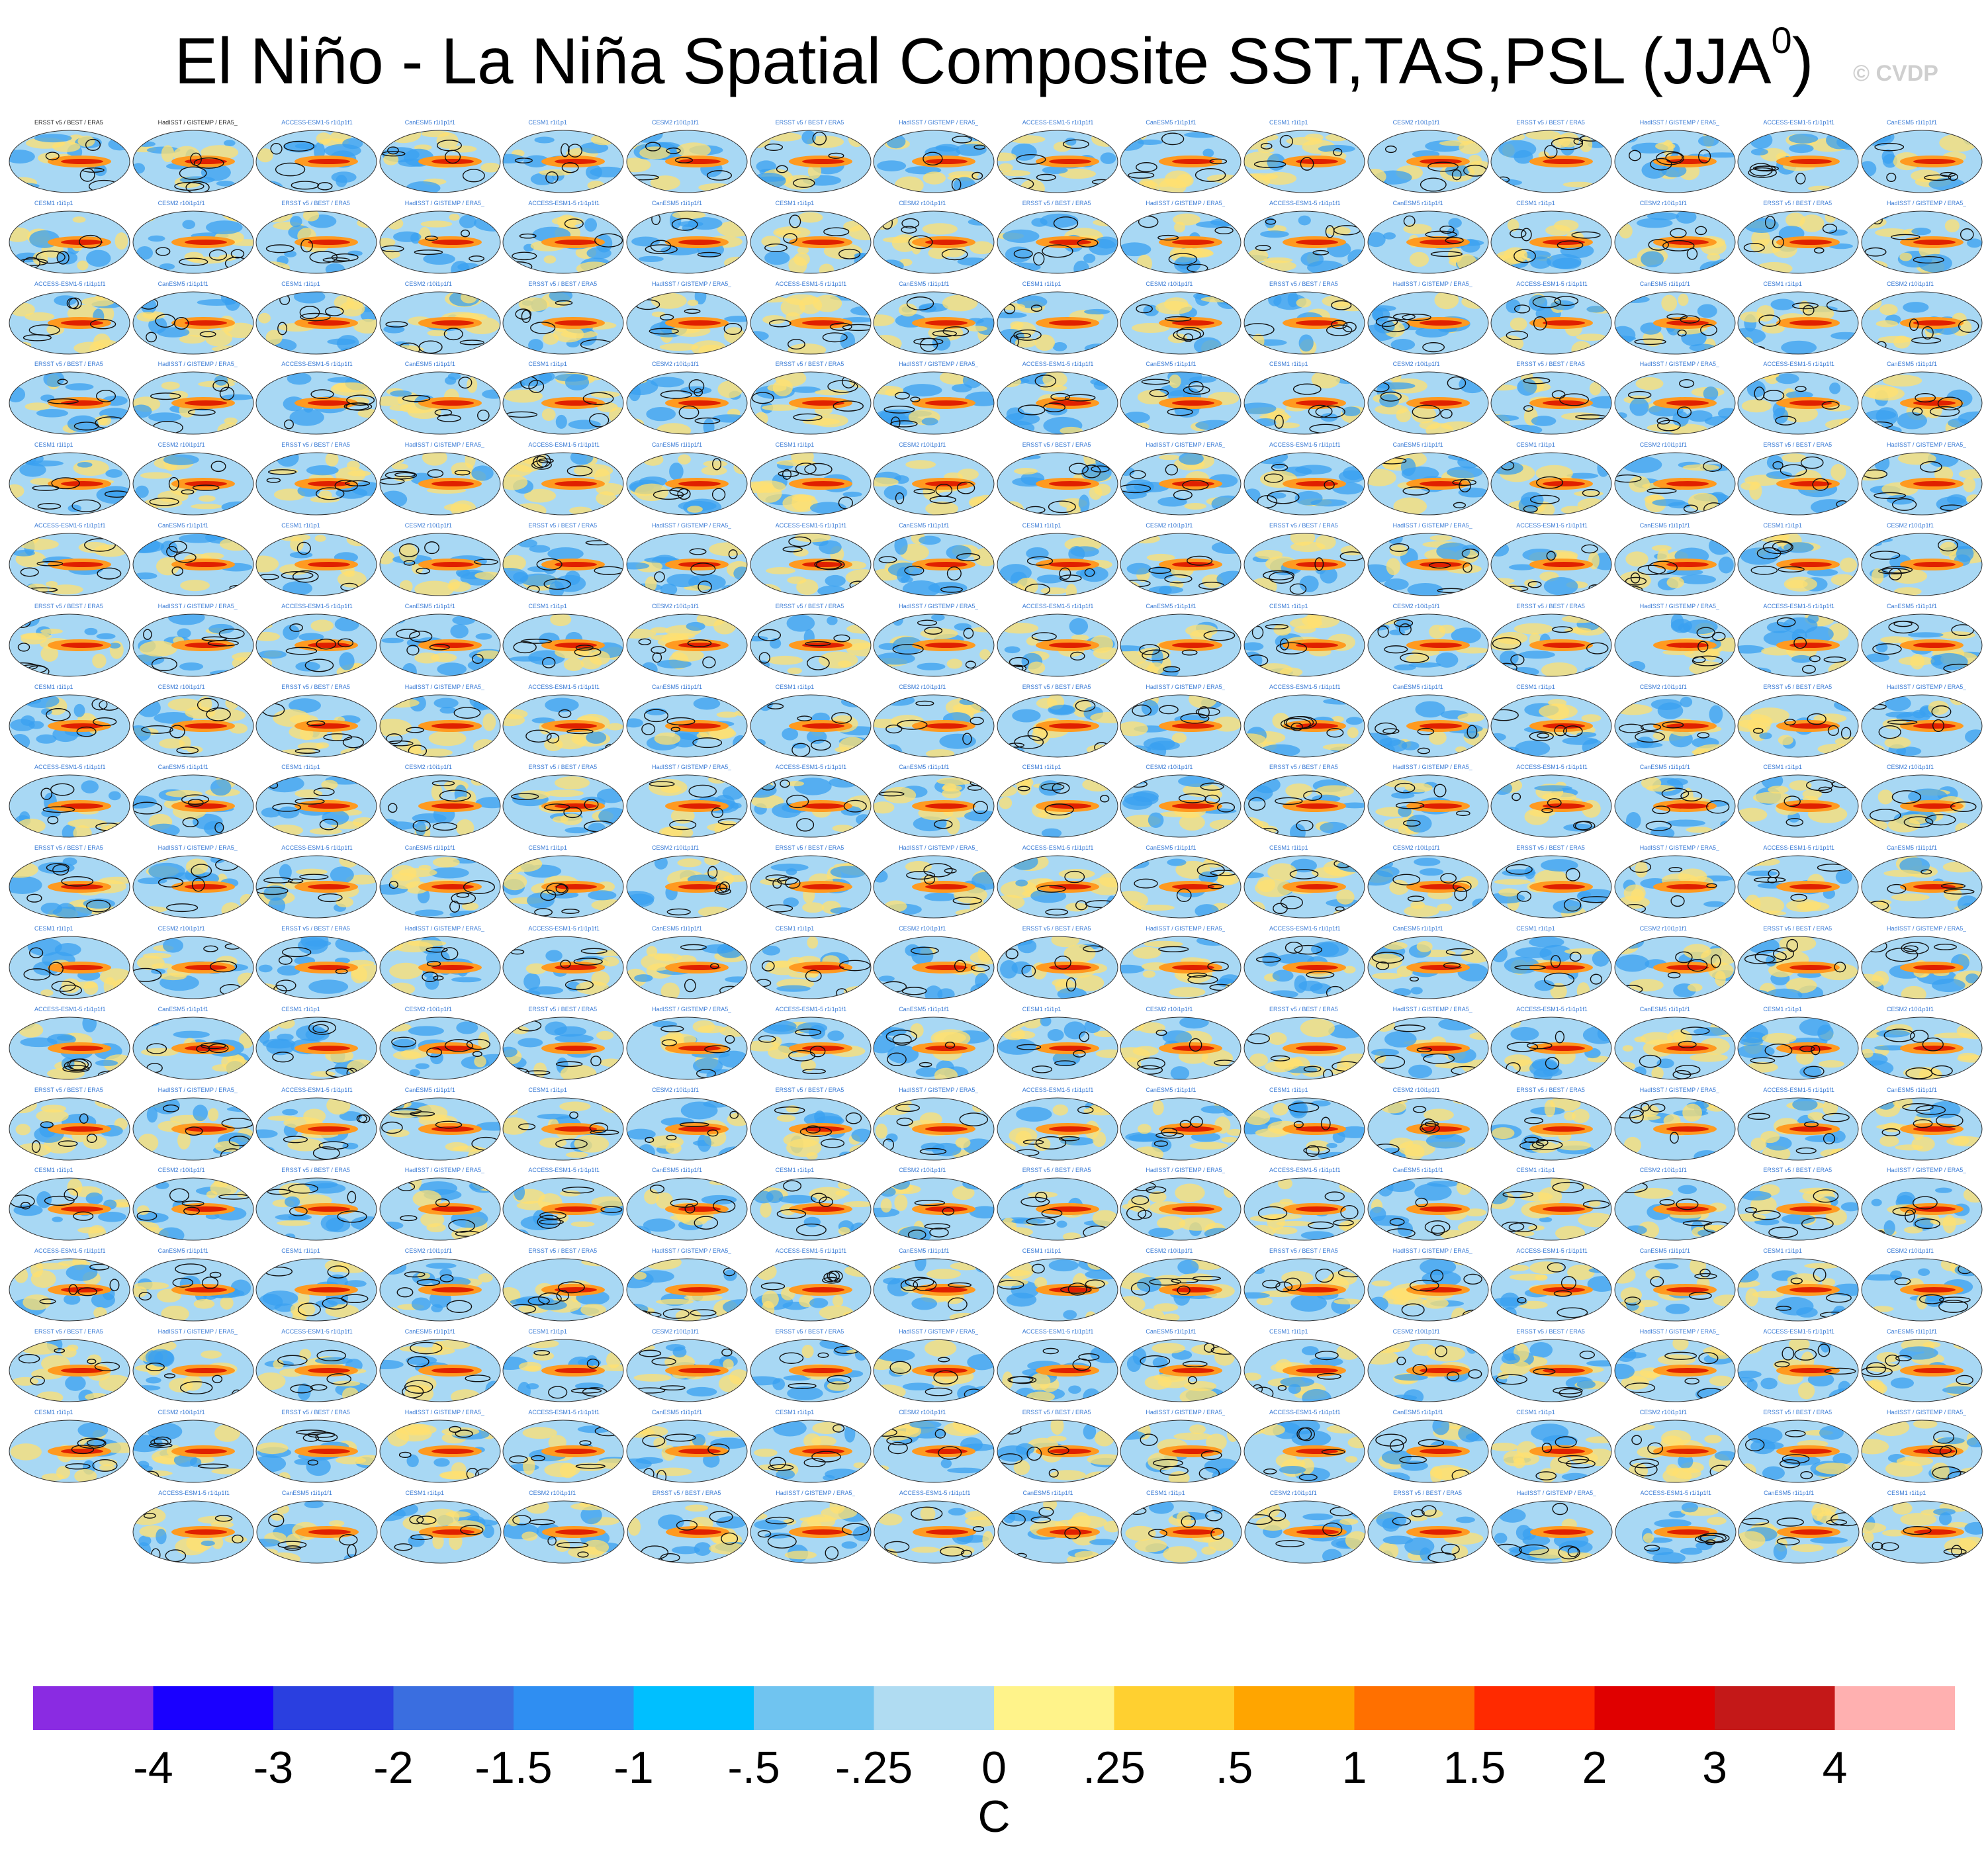  Describe the element at coordinates (1921, 238) in the screenshot. I see `composite-panel: HadISST / GISTEMP / ERA5_1` at that location.